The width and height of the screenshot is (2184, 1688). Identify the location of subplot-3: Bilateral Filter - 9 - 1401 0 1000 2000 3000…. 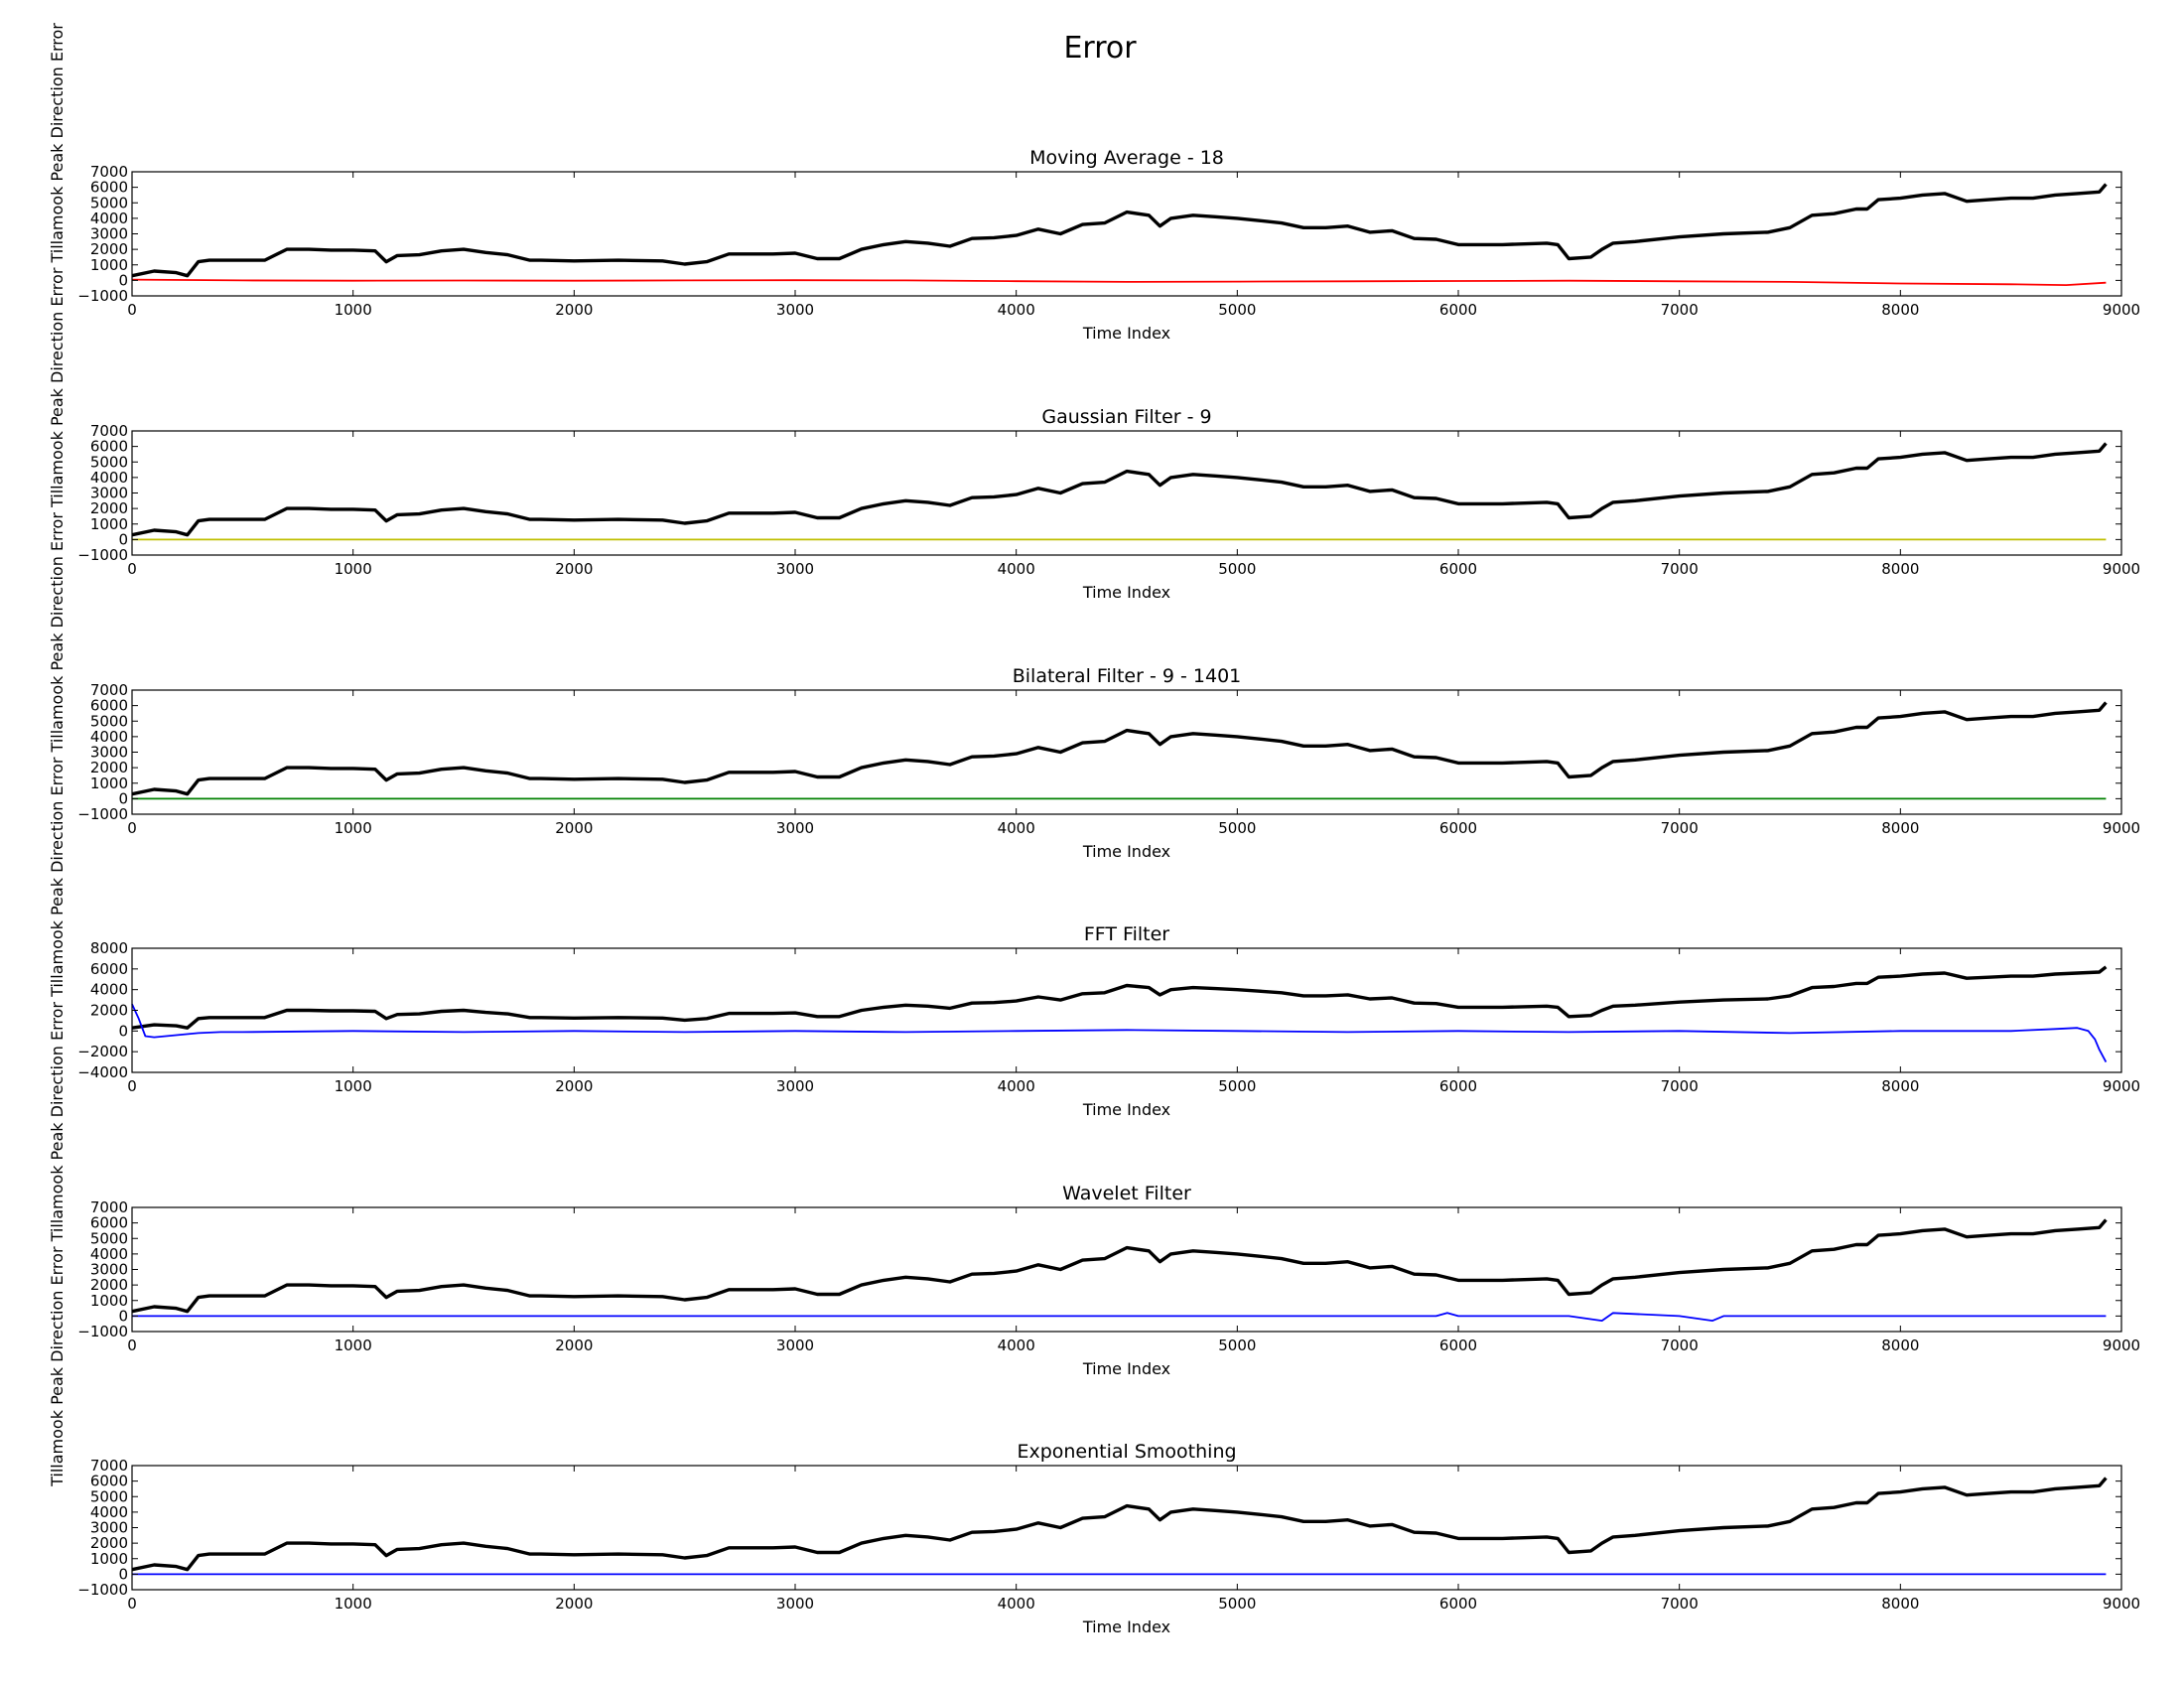
(1108, 763).